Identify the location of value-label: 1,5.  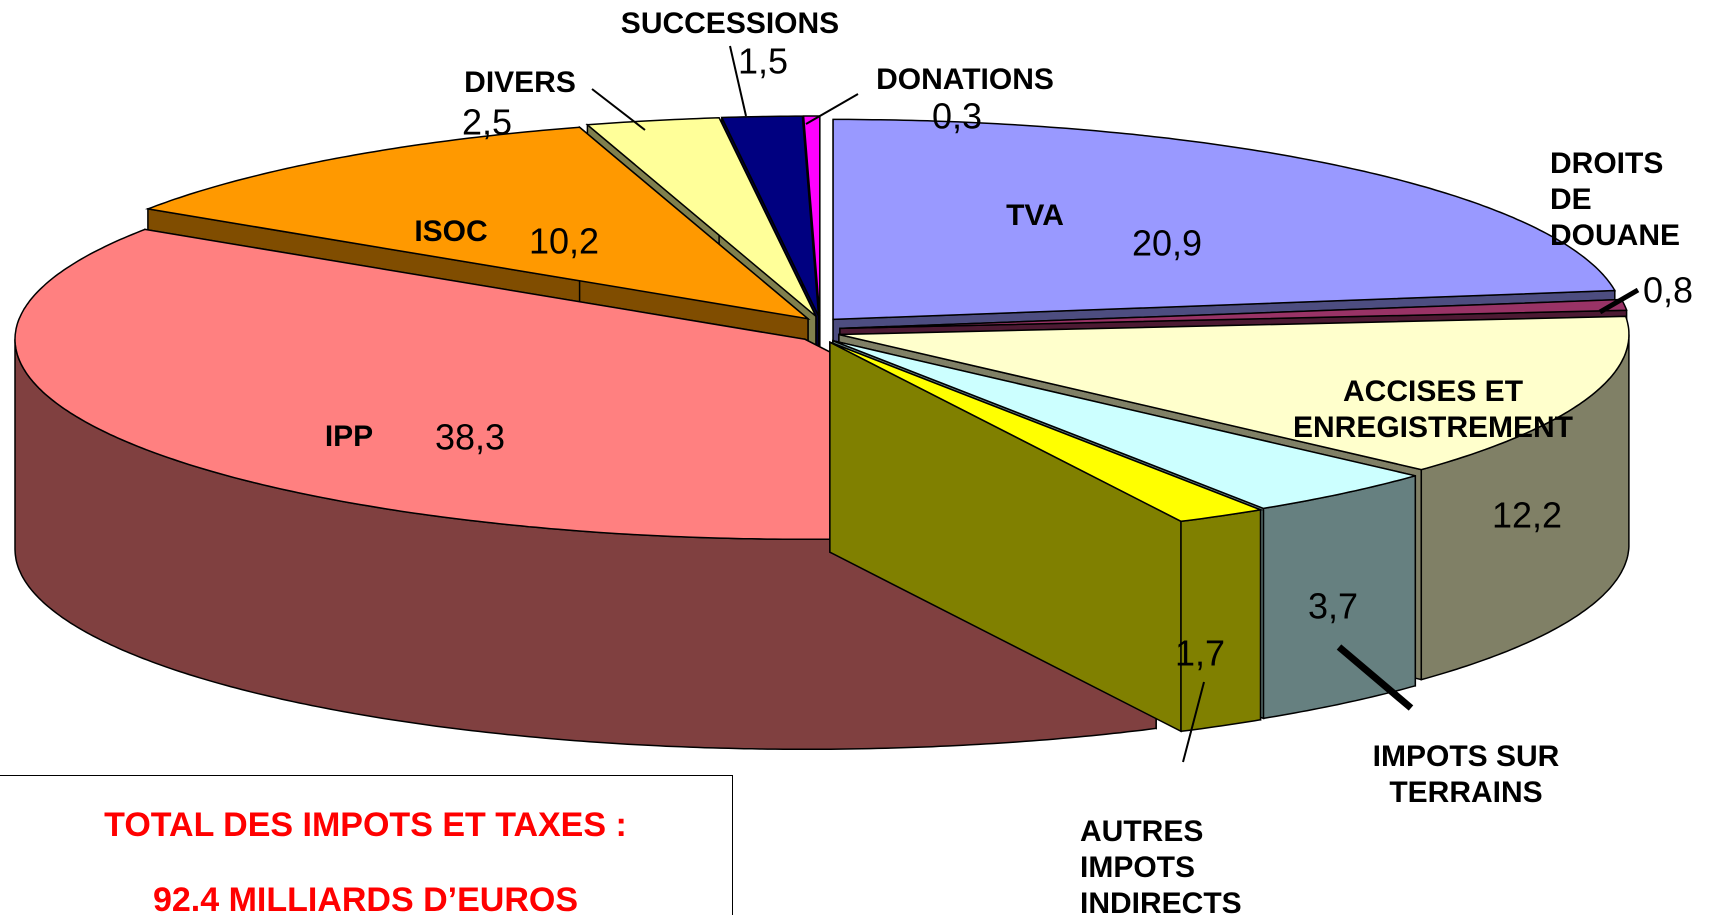
(763, 61).